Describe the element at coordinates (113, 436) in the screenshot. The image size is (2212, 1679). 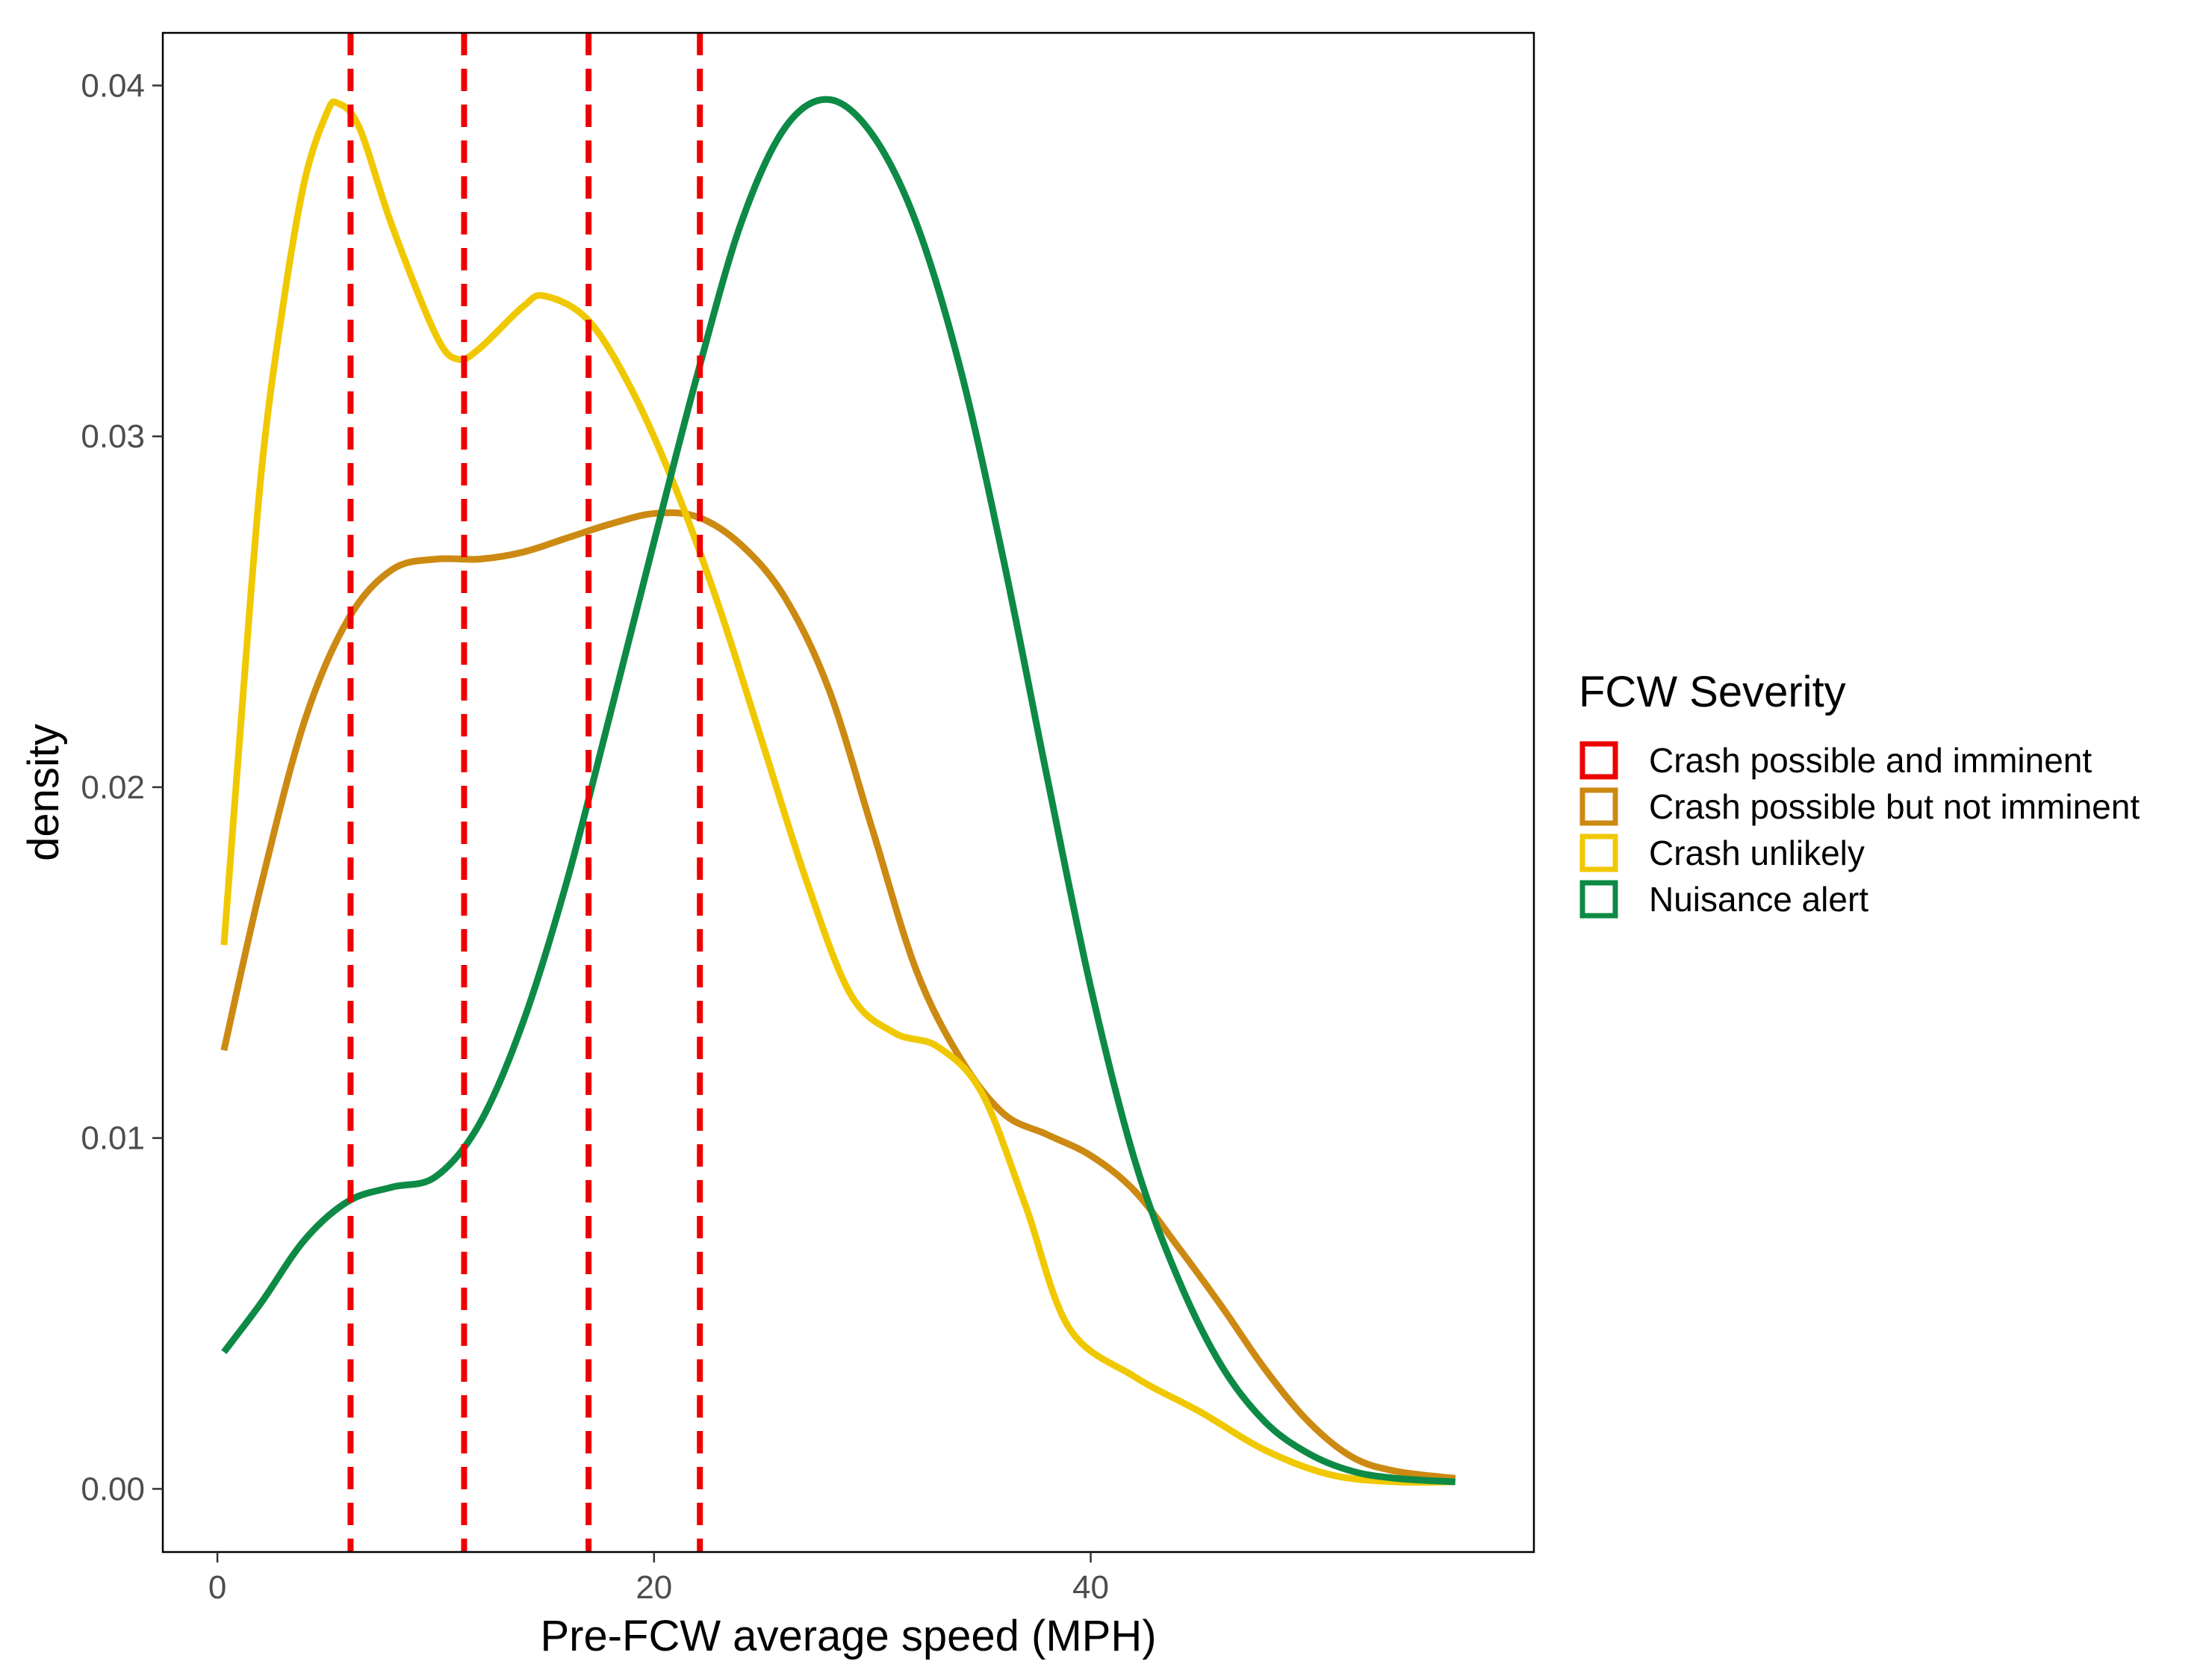
I see `y-tick-label: 0.03` at that location.